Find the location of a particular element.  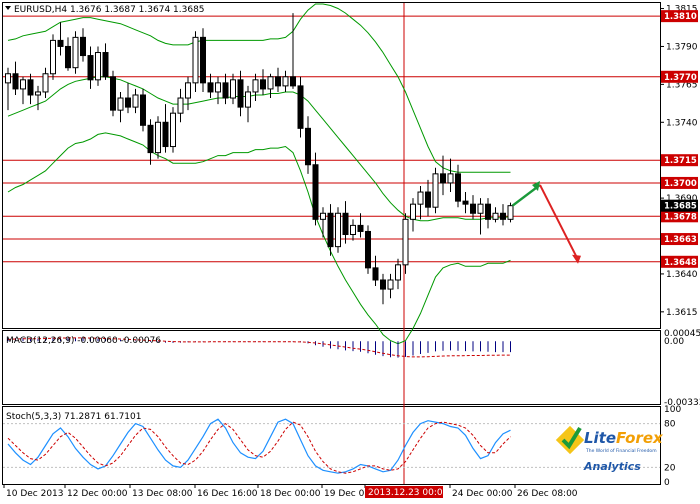

stoch-tick-label: 0 is located at coordinates (667, 483).